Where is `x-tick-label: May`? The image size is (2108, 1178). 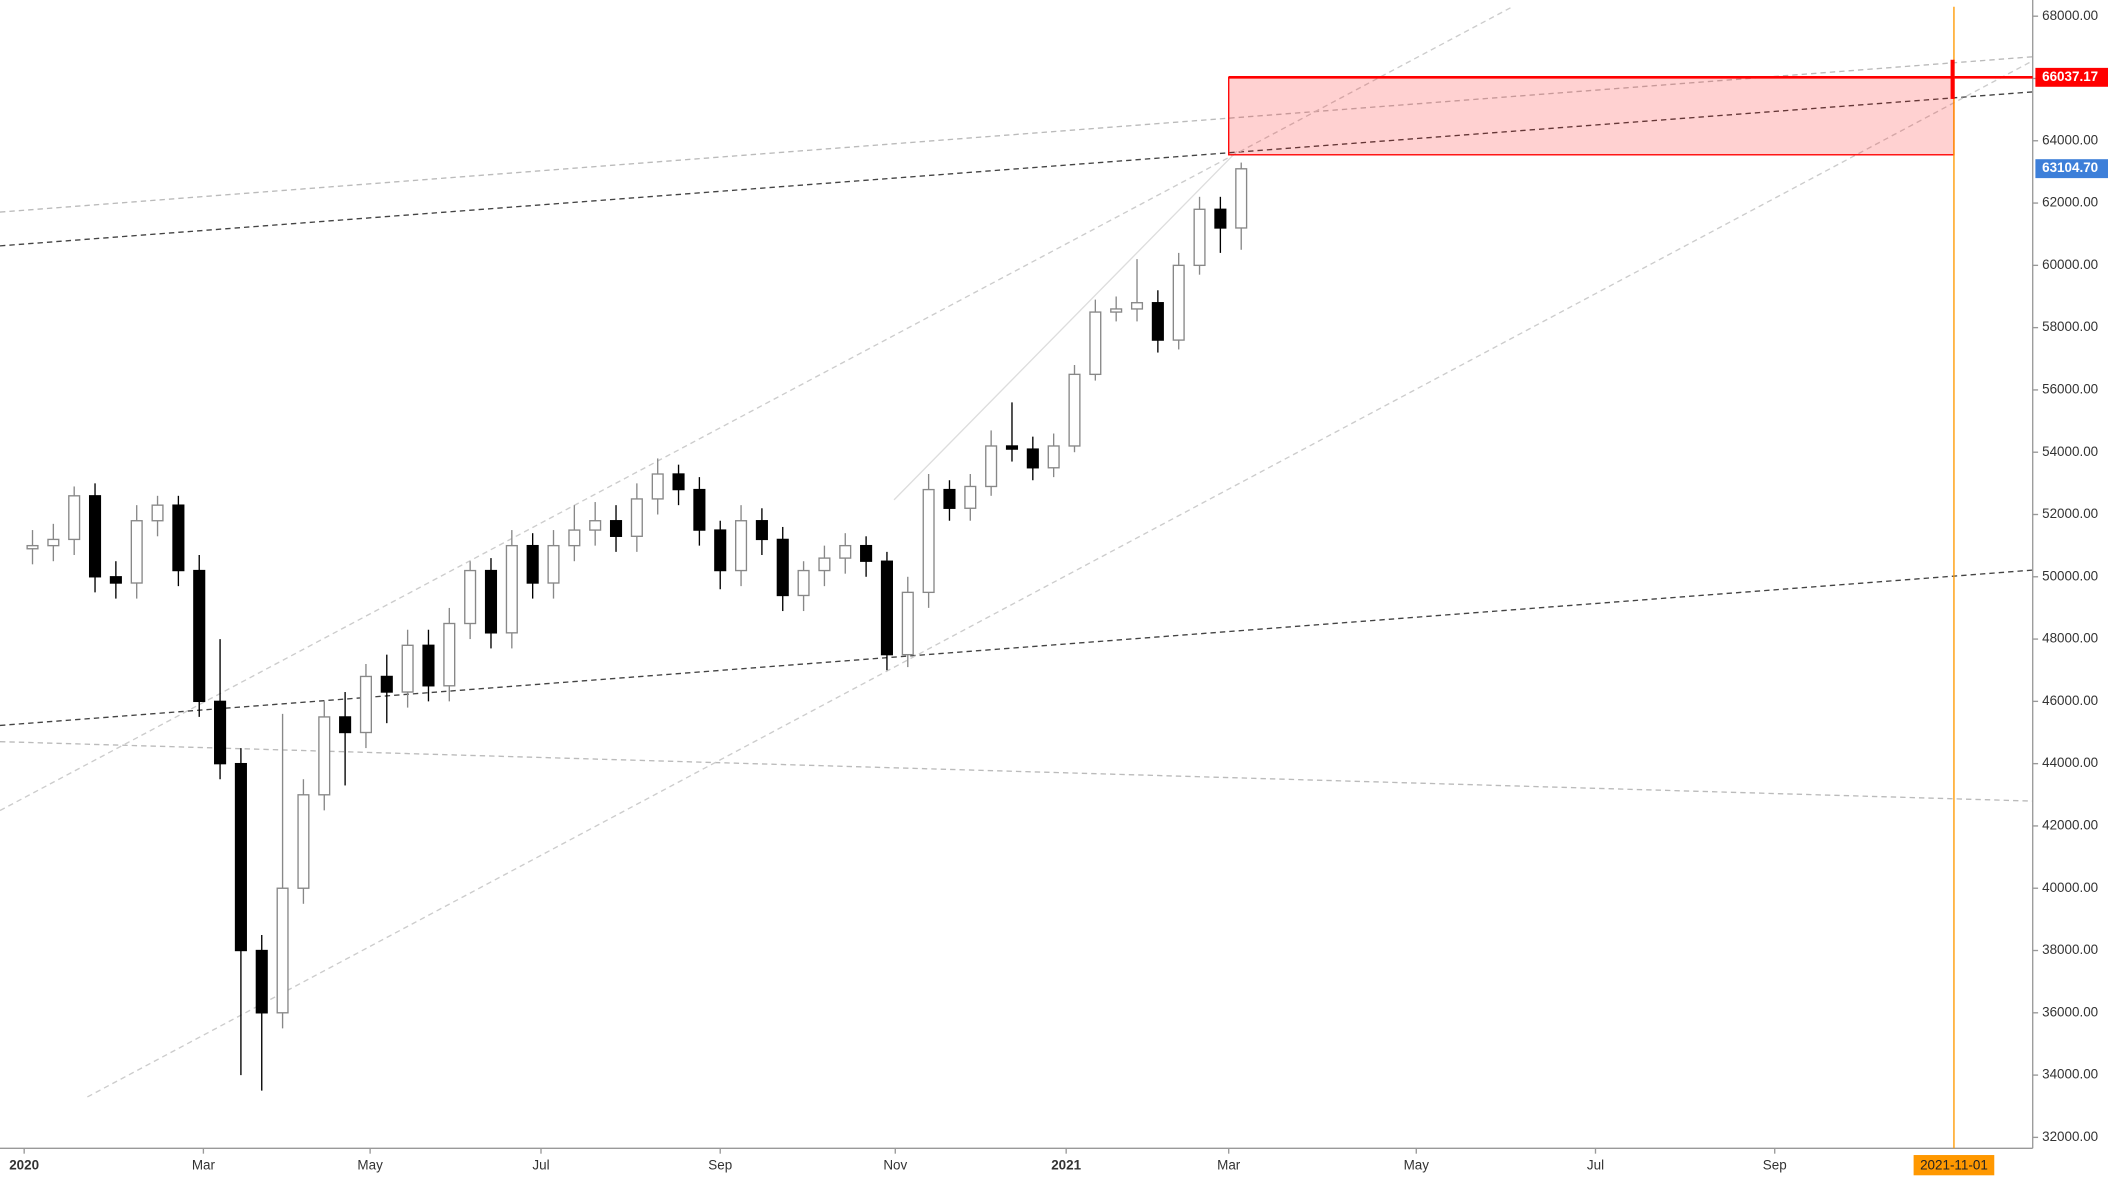
x-tick-label: May is located at coordinates (1417, 1164).